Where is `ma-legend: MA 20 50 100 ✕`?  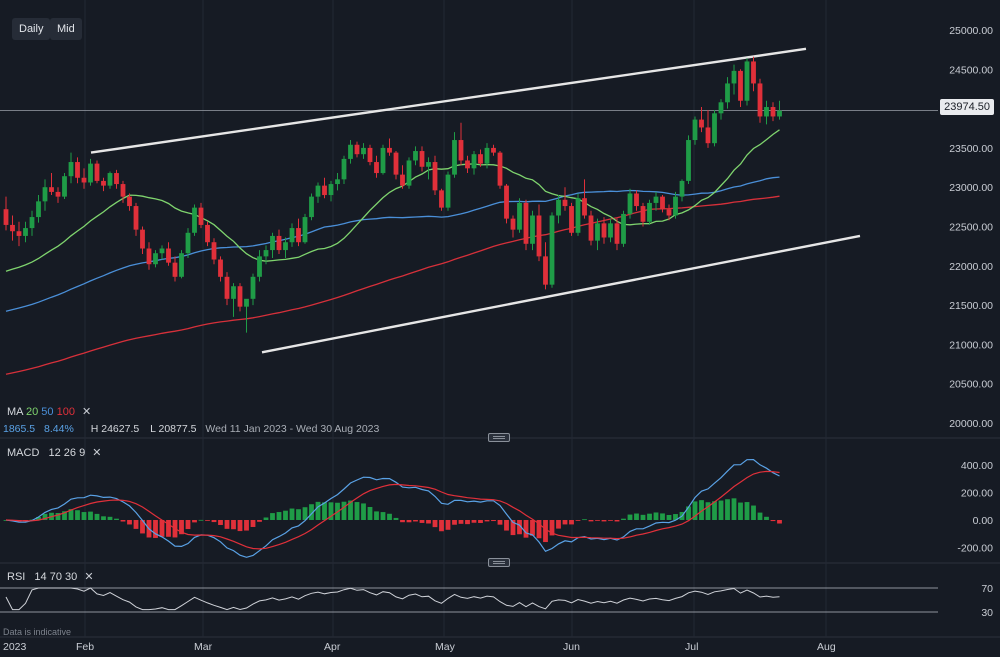 ma-legend: MA 20 50 100 ✕ is located at coordinates (49, 411).